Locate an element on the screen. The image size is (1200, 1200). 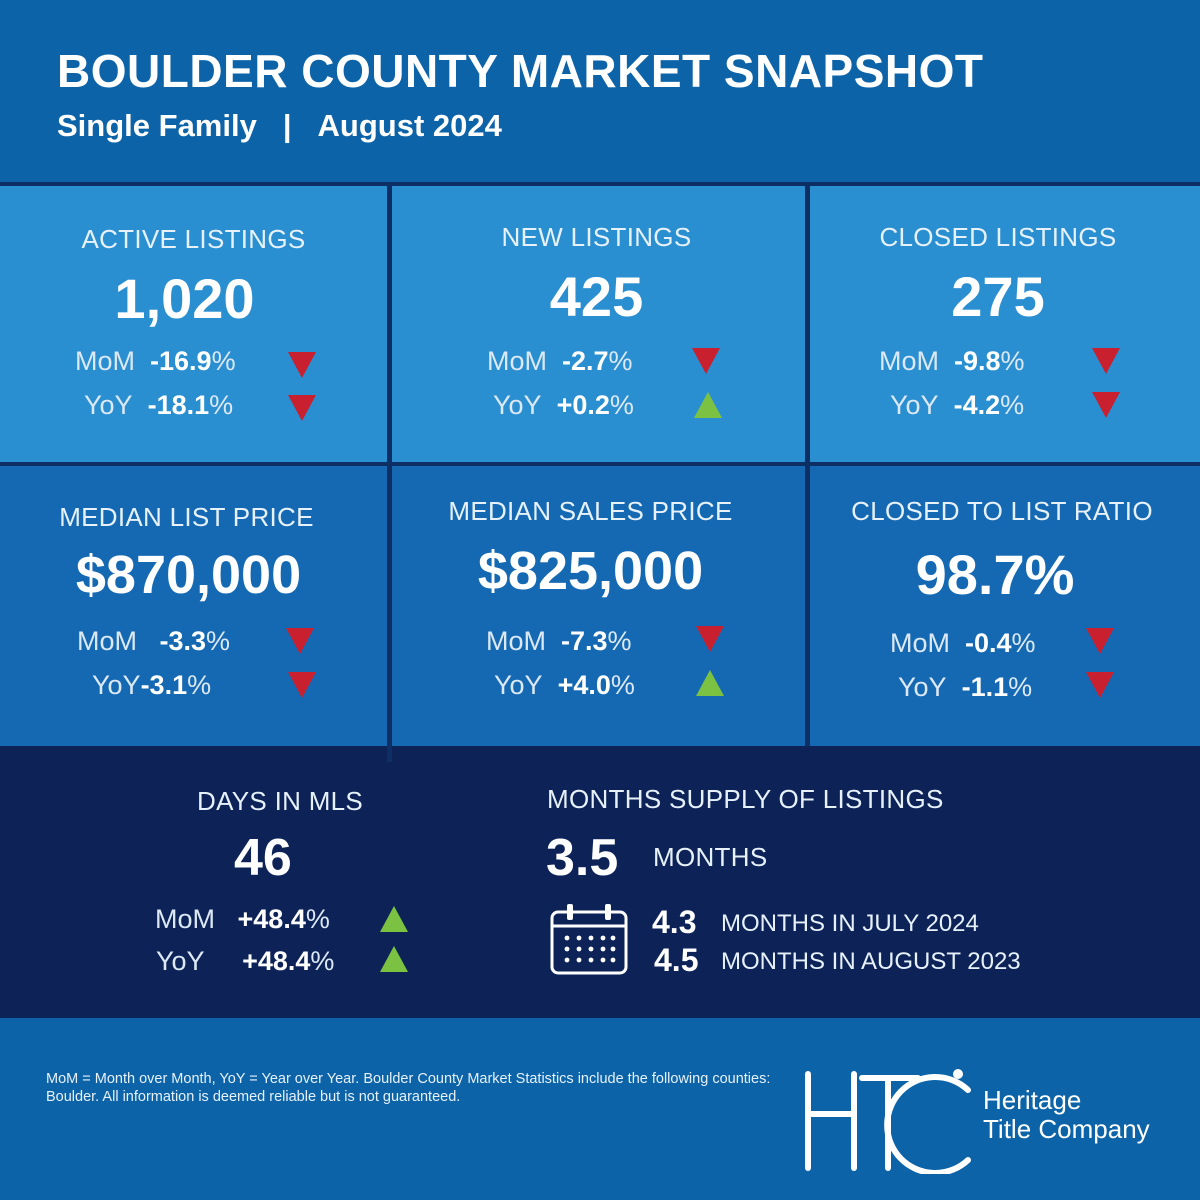
mom-stat: MoM -16.9% is located at coordinates (155, 361).